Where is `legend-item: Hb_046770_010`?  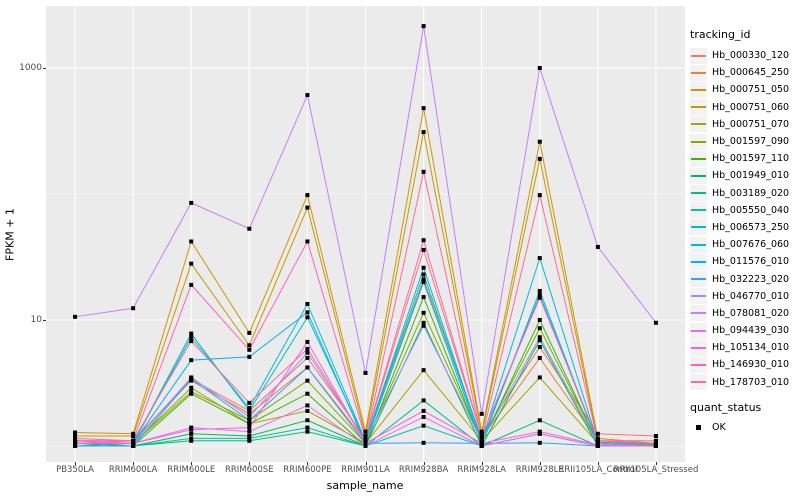
legend-item: Hb_046770_010 is located at coordinates (744, 296).